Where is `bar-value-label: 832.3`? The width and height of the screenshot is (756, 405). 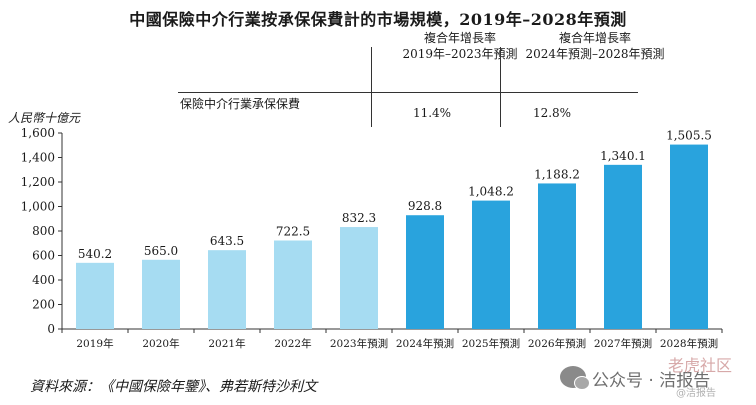 bar-value-label: 832.3 is located at coordinates (359, 218).